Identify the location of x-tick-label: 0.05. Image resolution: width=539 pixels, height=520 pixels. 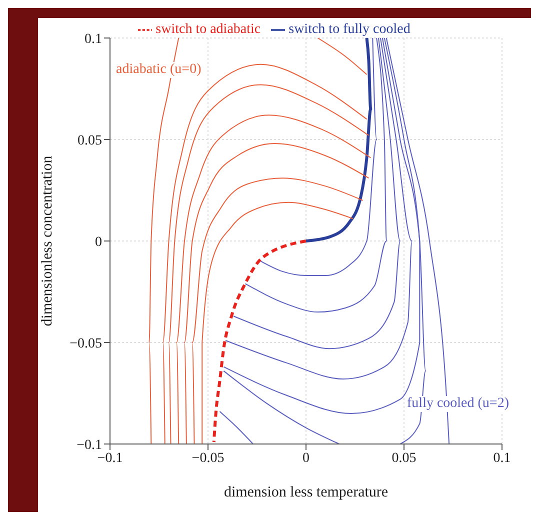
(404, 458).